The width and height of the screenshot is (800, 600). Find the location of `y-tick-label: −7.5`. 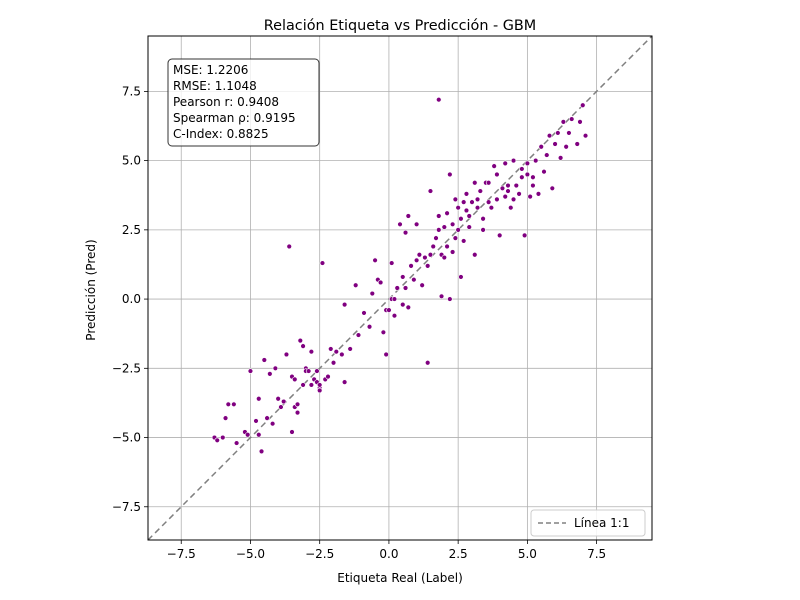

y-tick-label: −7.5 is located at coordinates (126, 507).